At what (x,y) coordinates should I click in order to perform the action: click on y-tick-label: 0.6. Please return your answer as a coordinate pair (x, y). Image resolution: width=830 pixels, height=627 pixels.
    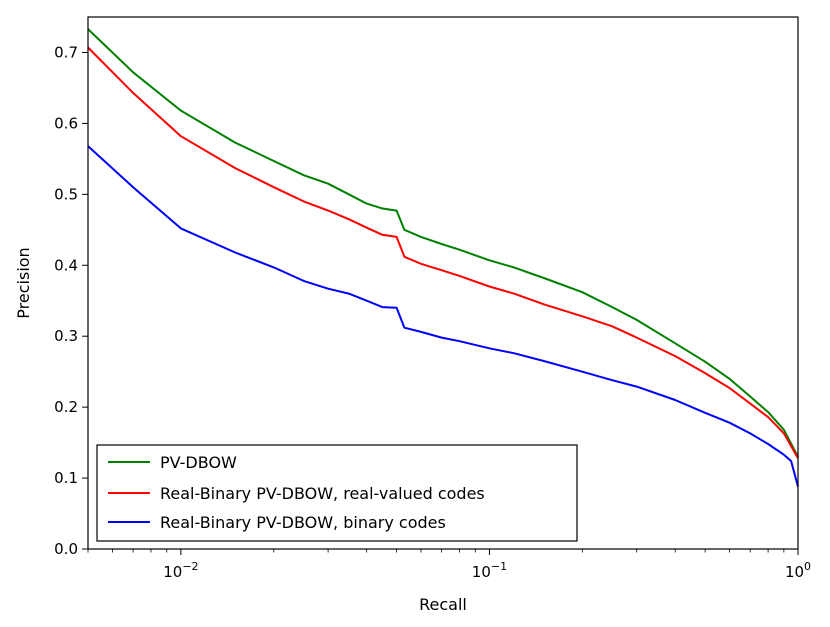
    Looking at the image, I should click on (66, 123).